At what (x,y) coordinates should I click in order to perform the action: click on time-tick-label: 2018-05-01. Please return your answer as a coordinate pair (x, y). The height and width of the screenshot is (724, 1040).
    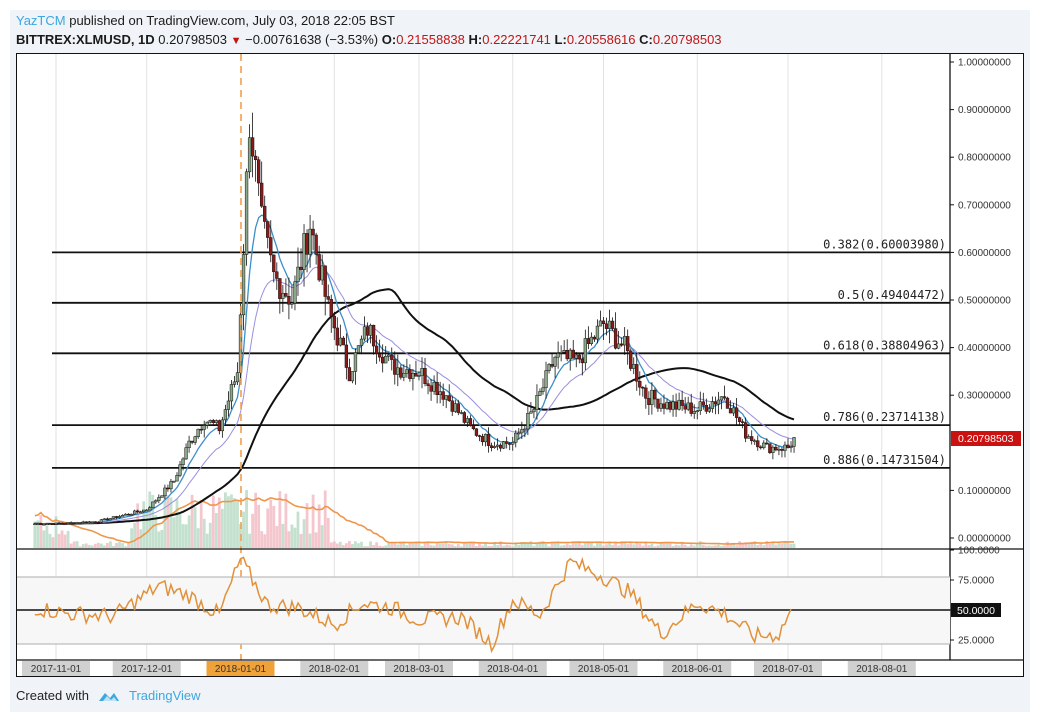
    Looking at the image, I should click on (604, 669).